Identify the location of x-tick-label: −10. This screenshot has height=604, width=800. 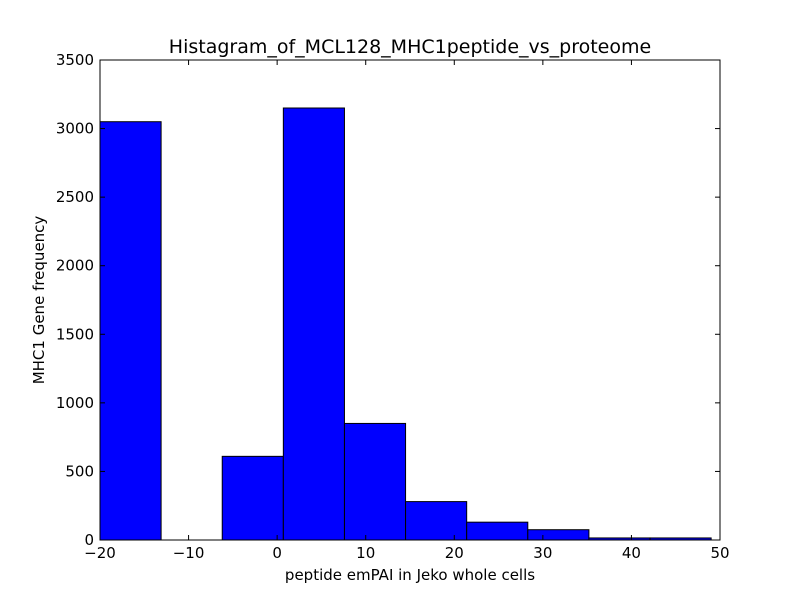
(189, 553).